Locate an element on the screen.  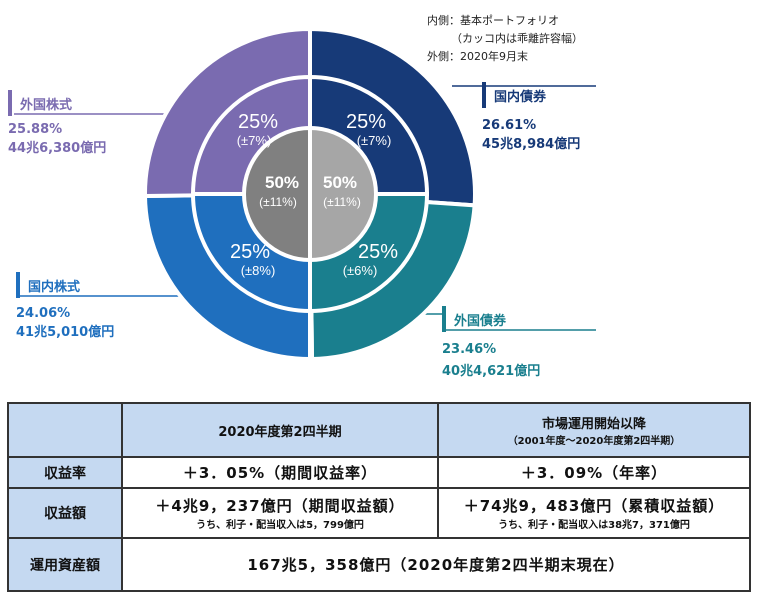
header-since-inception-period: （2001年度～2020年度第2四半期） is located at coordinates (594, 441).